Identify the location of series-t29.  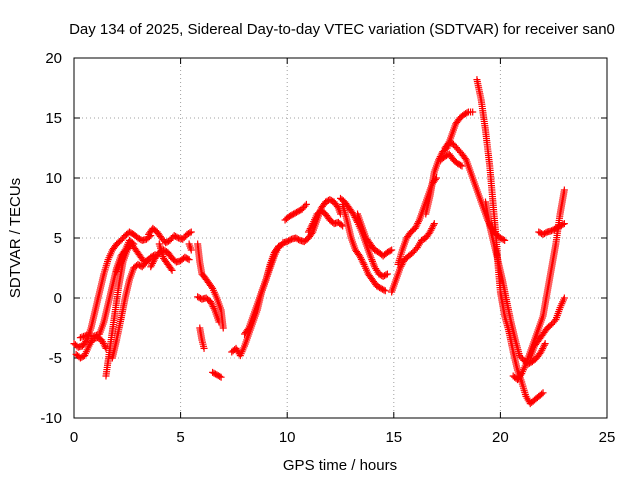
(515, 283).